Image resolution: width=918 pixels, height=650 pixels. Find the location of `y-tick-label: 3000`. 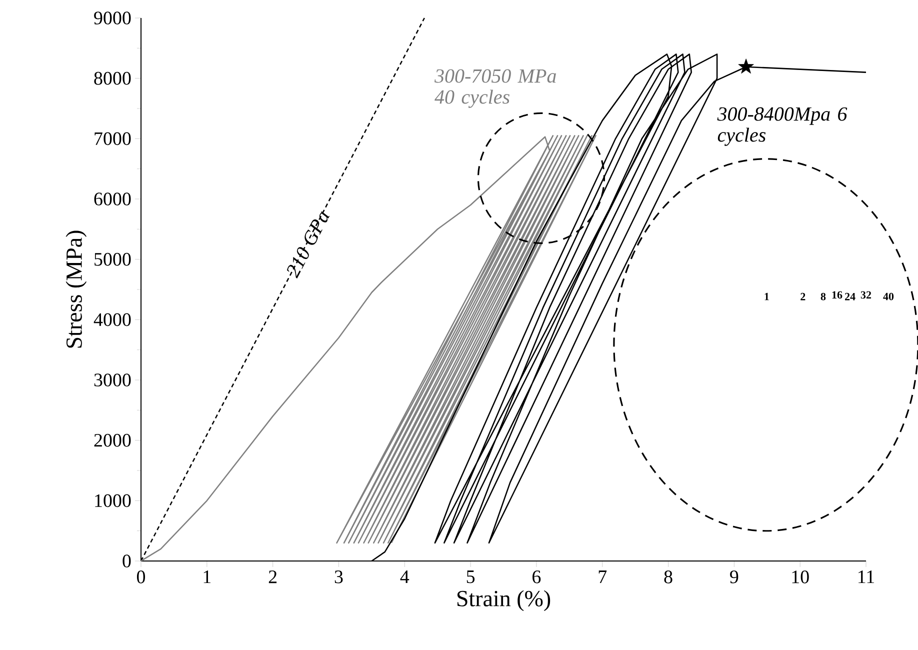

y-tick-label: 3000 is located at coordinates (112, 380).